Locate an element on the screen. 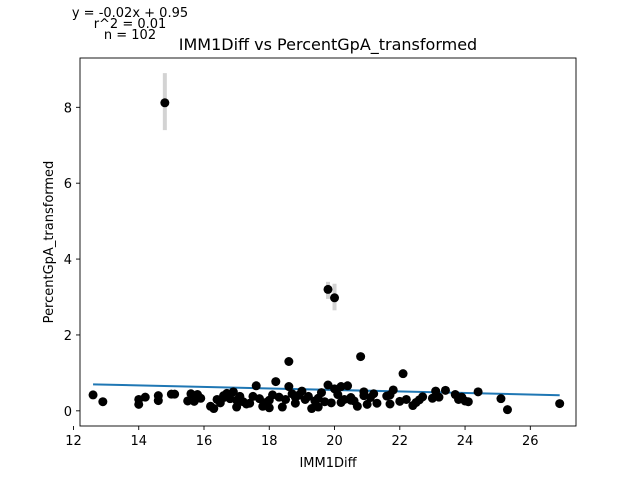 The image size is (640, 480). x-tick-label: 16 is located at coordinates (204, 441).